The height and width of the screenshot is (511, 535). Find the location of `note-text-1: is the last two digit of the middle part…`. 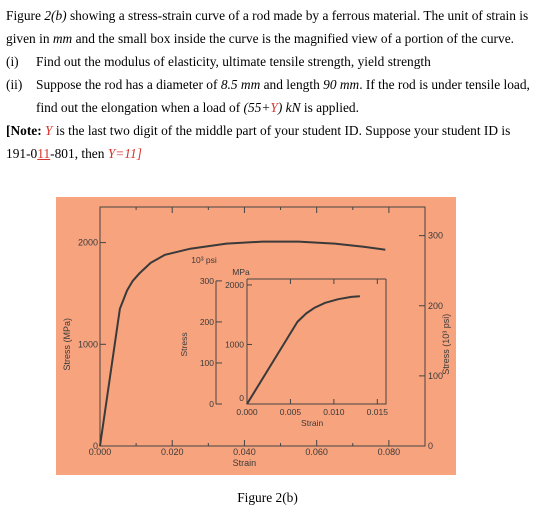

note-text-1: is the last two digit of the middle part… is located at coordinates (258, 142).